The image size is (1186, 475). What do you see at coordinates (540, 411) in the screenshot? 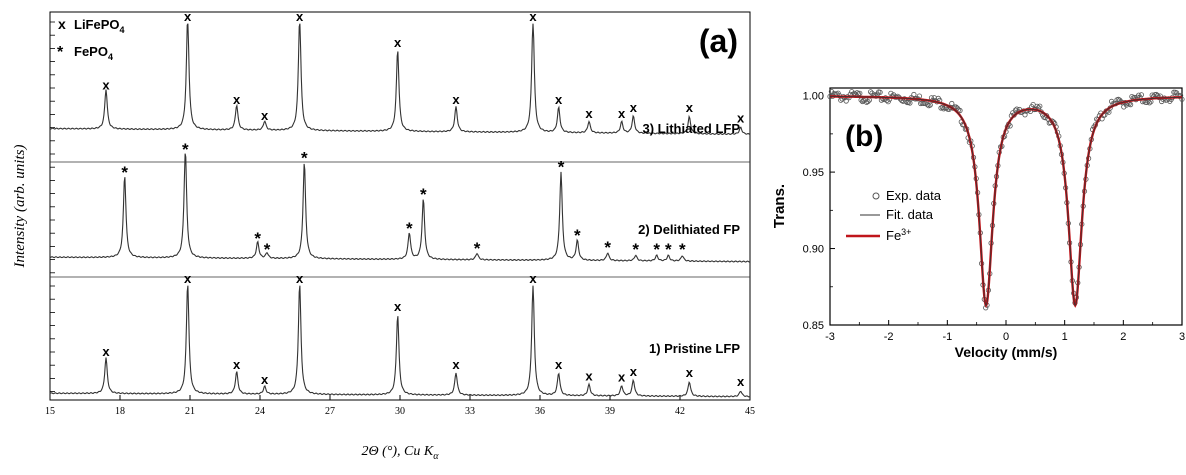
I see `xrd-x-tick-label: 36` at bounding box center [540, 411].